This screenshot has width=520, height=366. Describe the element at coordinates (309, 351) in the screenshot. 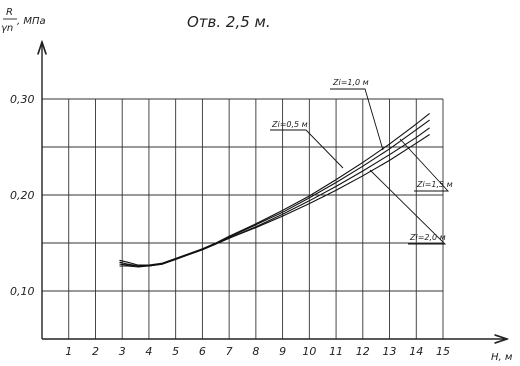

I see `x-tick-label-9: 10` at that location.